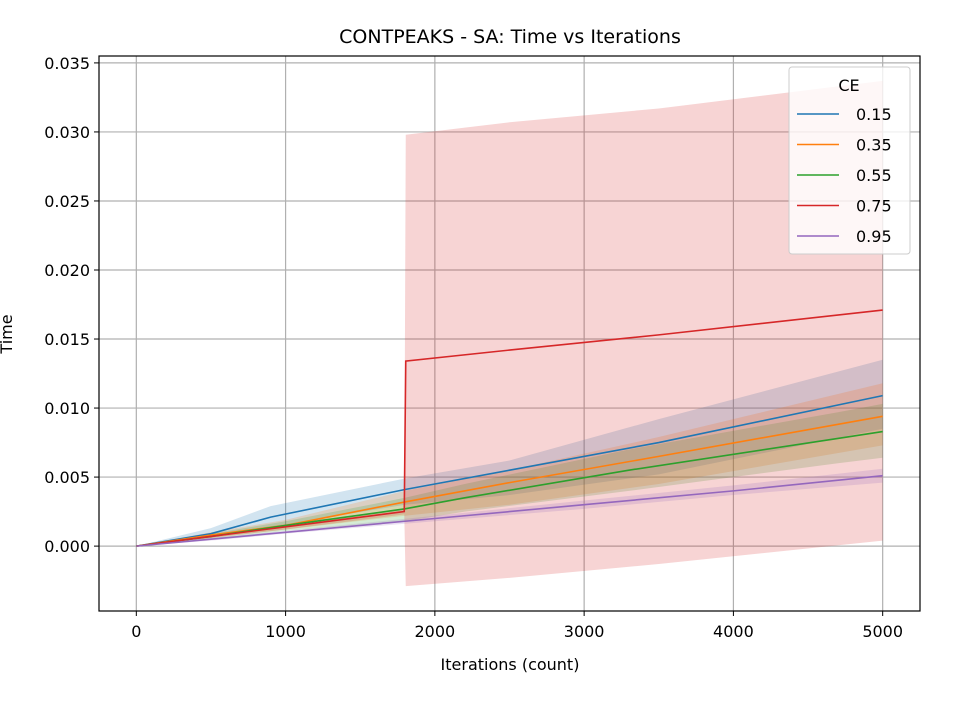 Image resolution: width=960 pixels, height=720 pixels. I want to click on y-tick-label: 0.030, so click(67, 132).